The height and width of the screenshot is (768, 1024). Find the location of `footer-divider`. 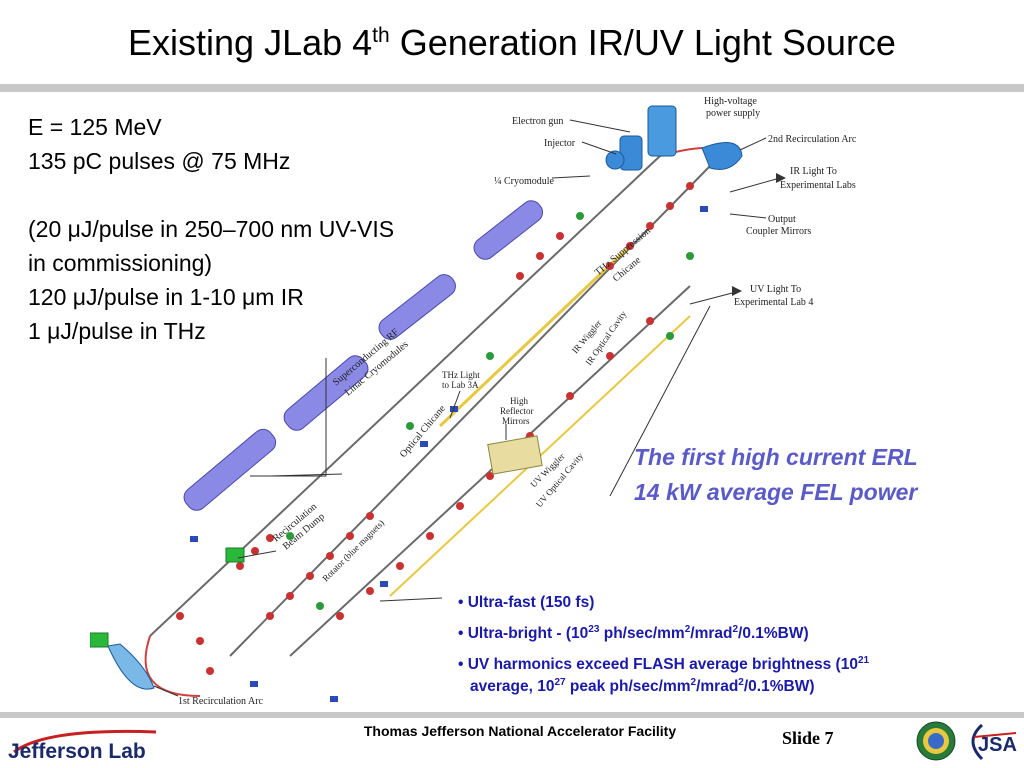

footer-divider is located at coordinates (512, 715).